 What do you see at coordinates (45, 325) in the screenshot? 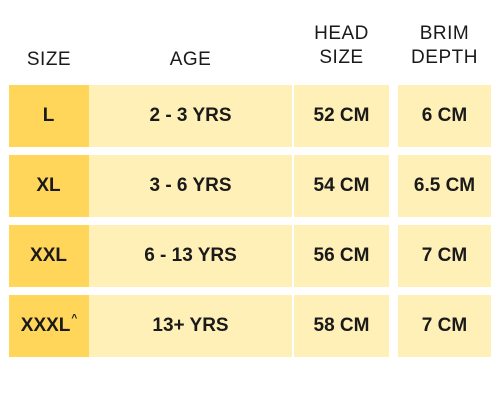
I see `size-value: XXXL` at bounding box center [45, 325].